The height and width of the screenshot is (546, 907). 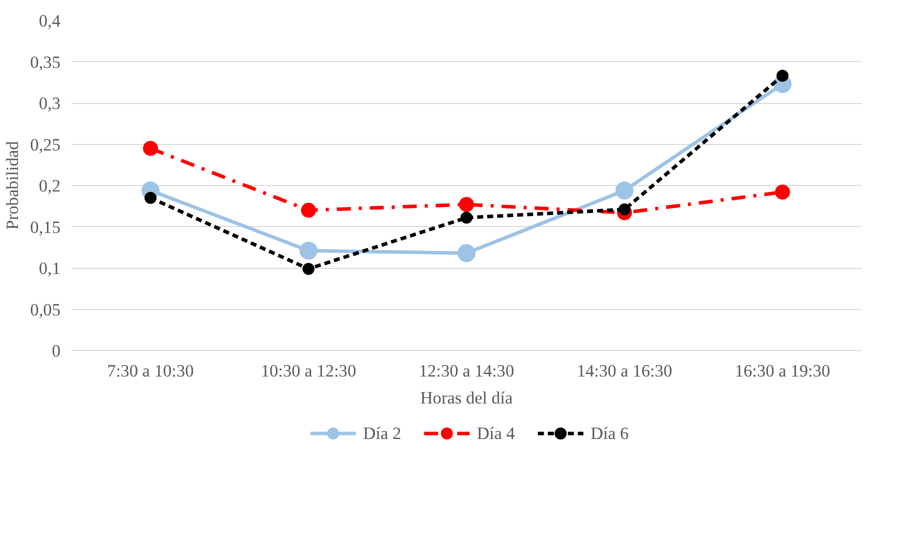 What do you see at coordinates (45, 310) in the screenshot?
I see `y-tick-label: 0,05` at bounding box center [45, 310].